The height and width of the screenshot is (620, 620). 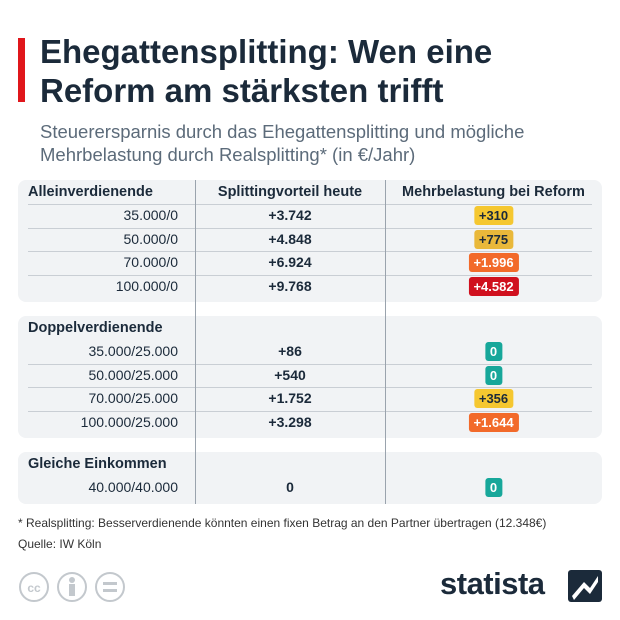 What do you see at coordinates (290, 215) in the screenshot?
I see `advantage: +3.742` at bounding box center [290, 215].